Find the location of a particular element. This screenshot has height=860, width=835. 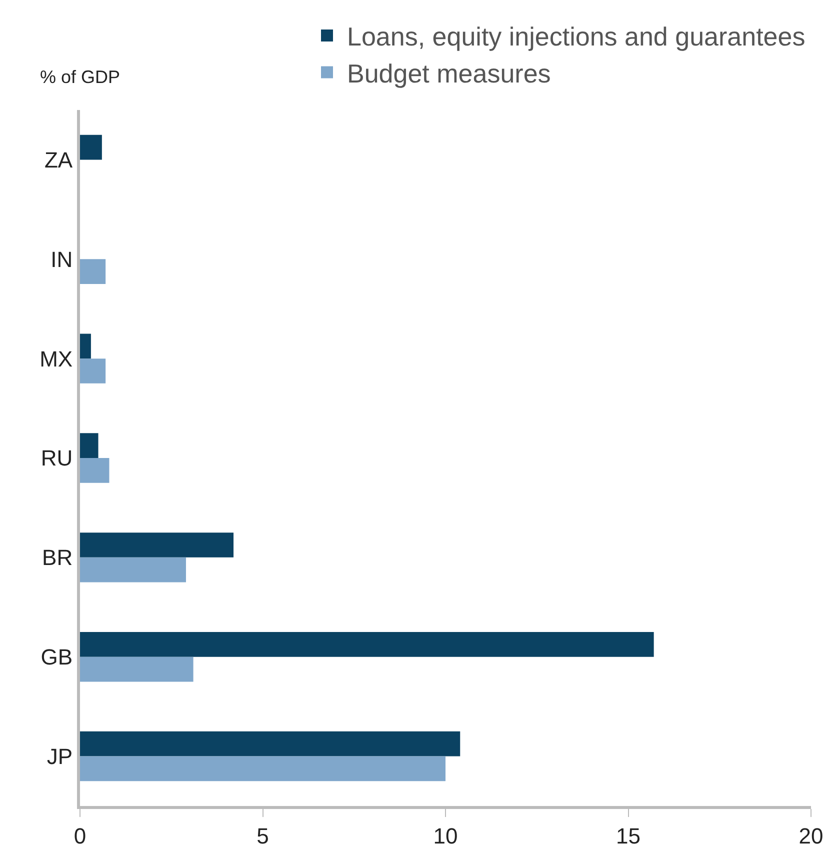

y-tick-label: BR is located at coordinates (57, 557).